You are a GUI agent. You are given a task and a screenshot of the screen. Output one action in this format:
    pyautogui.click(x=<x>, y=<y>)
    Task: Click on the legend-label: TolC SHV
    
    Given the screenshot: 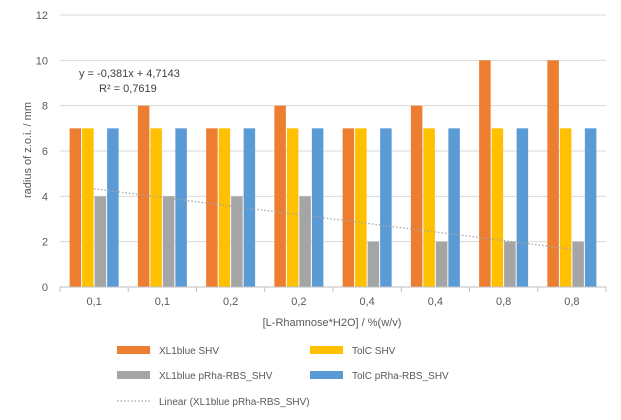 What is the action you would take?
    pyautogui.click(x=374, y=351)
    